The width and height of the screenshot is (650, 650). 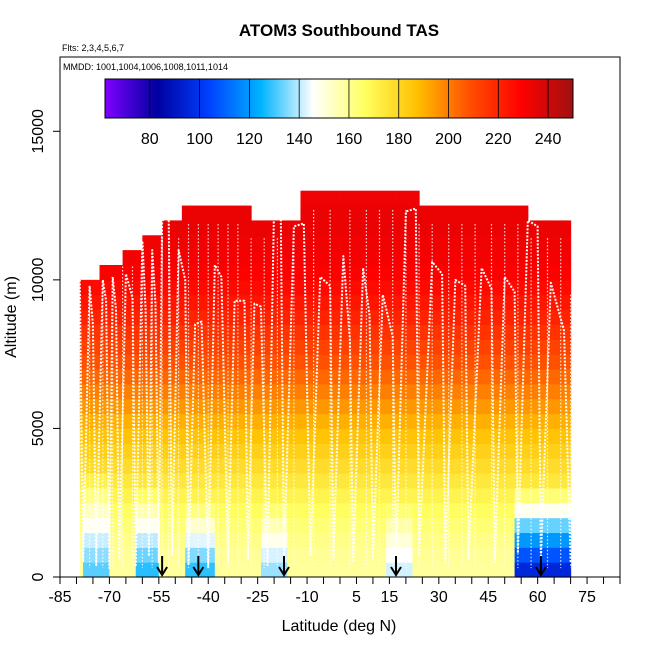 I want to click on colorbar-tick-label: 140, so click(x=299, y=139).